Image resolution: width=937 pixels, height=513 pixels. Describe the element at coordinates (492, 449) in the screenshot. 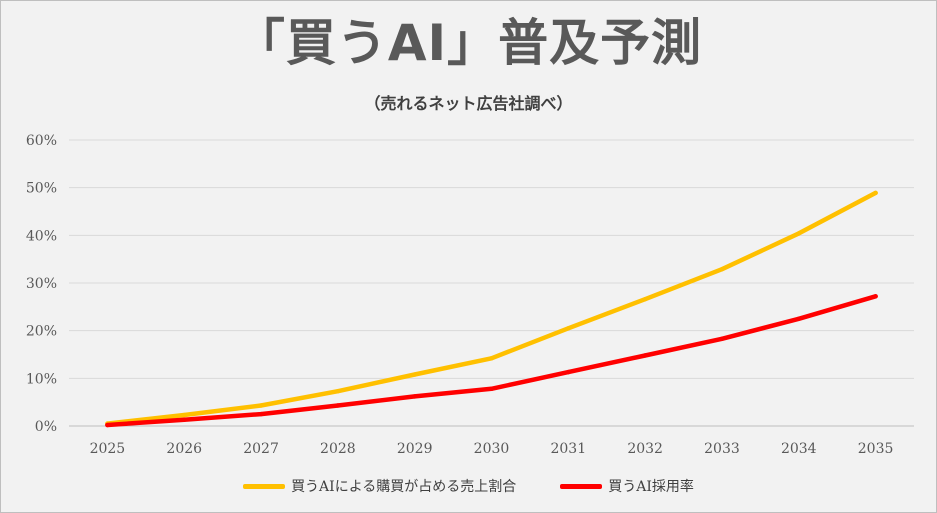

I see `x-tick-label: 2030` at that location.